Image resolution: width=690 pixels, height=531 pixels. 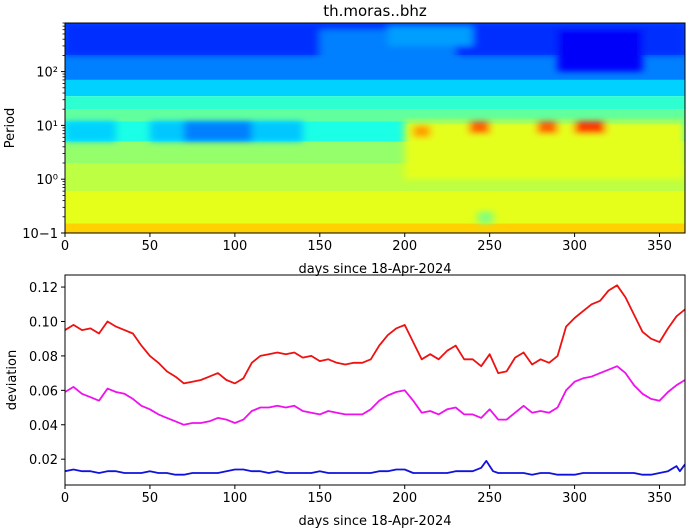 What do you see at coordinates (574, 246) in the screenshot?
I see `heatmap-x-tick-label: 300` at bounding box center [574, 246].